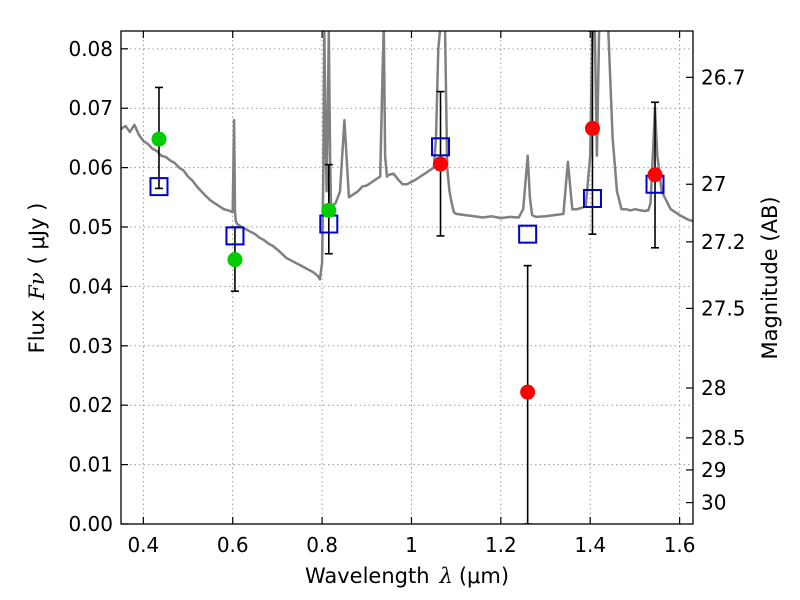 This screenshot has height=600, width=800. I want to click on y2-tick-label: 30, so click(713, 503).